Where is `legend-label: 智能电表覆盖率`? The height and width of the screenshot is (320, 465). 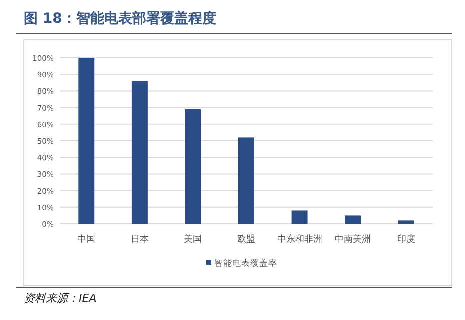
legend-label: 智能电表覆盖率 is located at coordinates (246, 263).